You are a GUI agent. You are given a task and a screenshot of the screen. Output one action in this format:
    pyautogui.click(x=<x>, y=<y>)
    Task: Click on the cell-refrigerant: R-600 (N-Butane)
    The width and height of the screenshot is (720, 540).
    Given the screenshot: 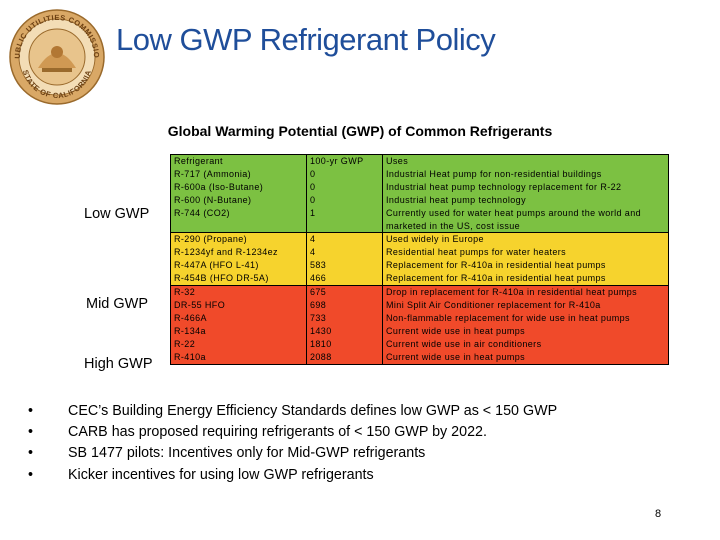 What is the action you would take?
    pyautogui.click(x=238, y=200)
    